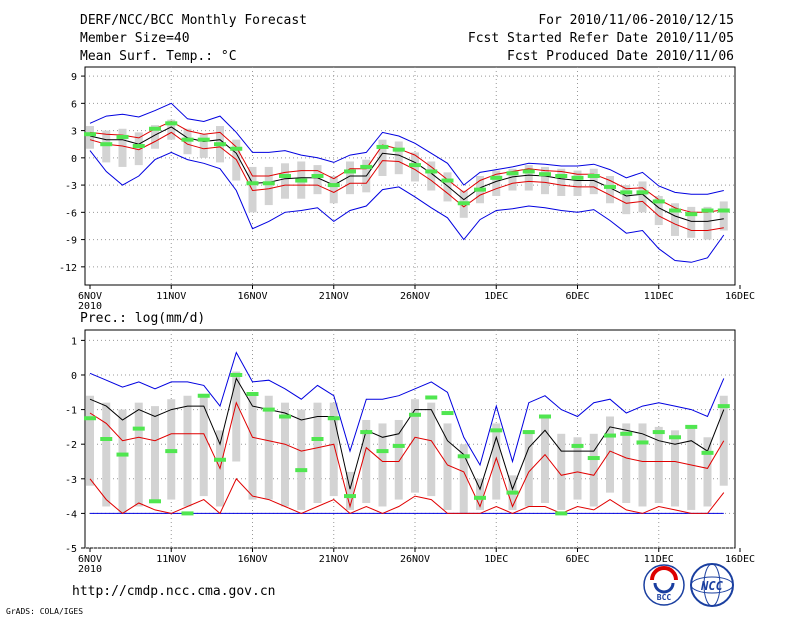 The width and height of the screenshot is (800, 618). What do you see at coordinates (174, 591) in the screenshot?
I see `source-url: http://cmdp.ncc.cma.gov.cn` at bounding box center [174, 591].